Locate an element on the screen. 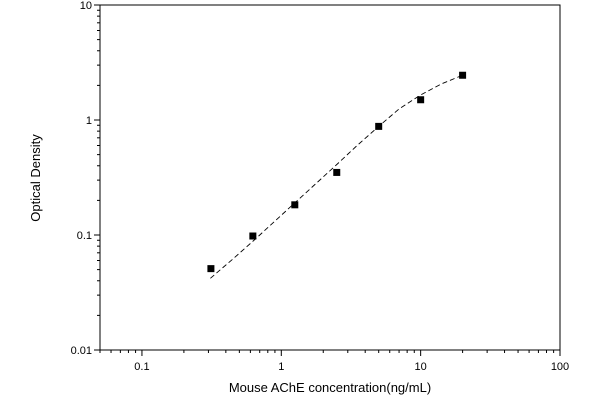 This screenshot has width=600, height=400. y-axis-ticks: 0.01 0.1 1 10 is located at coordinates (85, 178).